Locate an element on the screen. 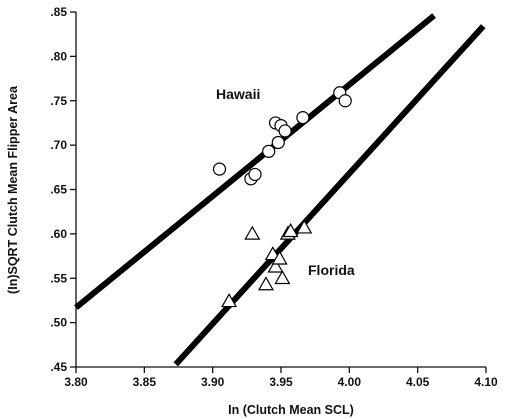 The width and height of the screenshot is (506, 419). y-tick-label: .85 is located at coordinates (58, 12).